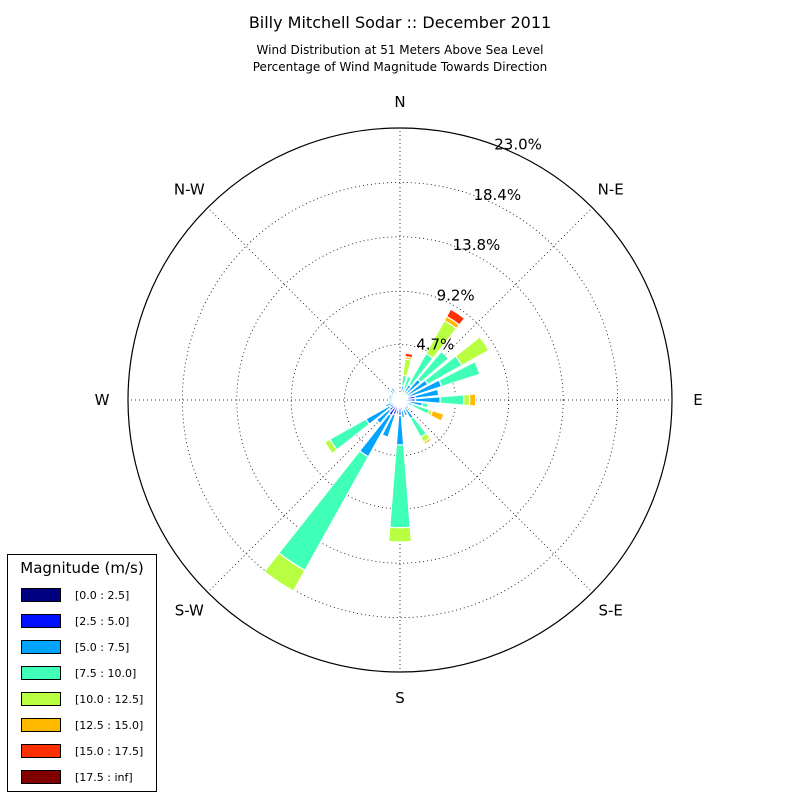  What do you see at coordinates (109, 699) in the screenshot?
I see `legend-label: [10.0 : 12.5]` at bounding box center [109, 699].